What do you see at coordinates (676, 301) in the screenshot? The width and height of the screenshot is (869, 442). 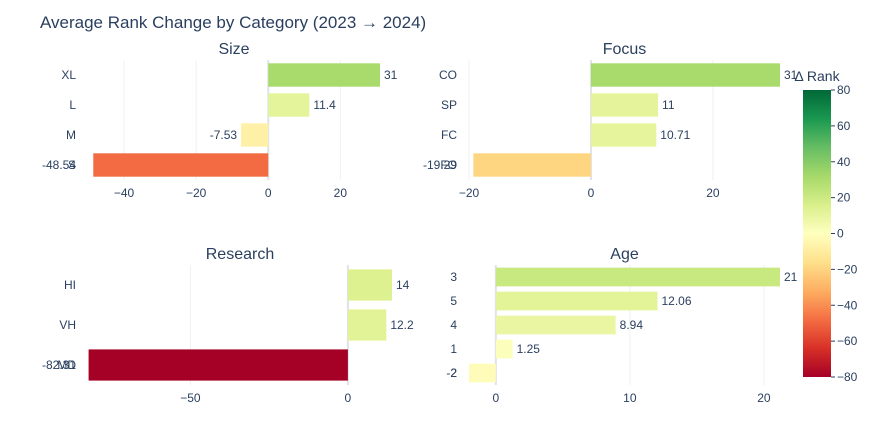 I see `data-label: 12.06` at bounding box center [676, 301].